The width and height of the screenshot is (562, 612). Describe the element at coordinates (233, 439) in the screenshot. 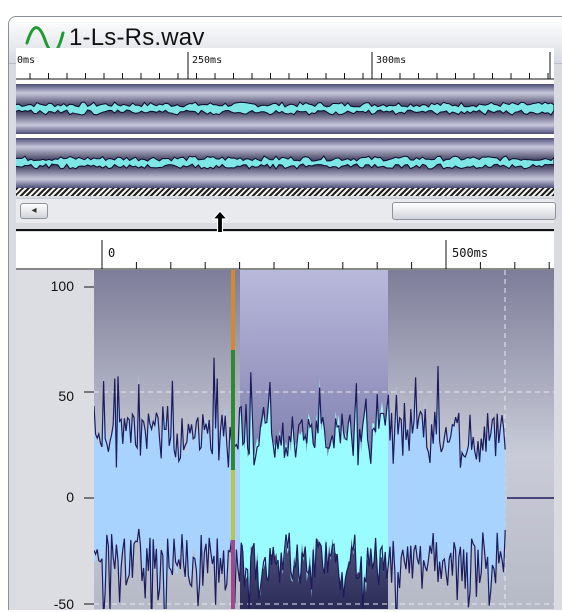

I see `playhead-cursor` at that location.